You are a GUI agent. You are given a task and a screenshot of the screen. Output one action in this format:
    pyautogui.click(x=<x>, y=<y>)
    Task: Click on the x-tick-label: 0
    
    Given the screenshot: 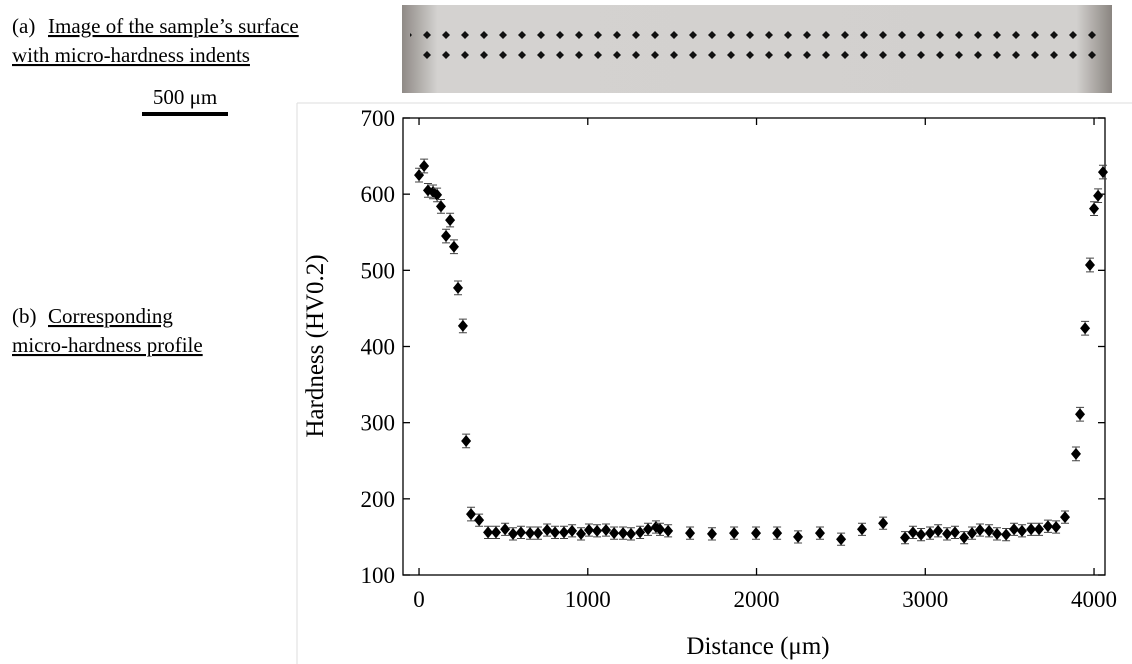 What is the action you would take?
    pyautogui.click(x=419, y=599)
    